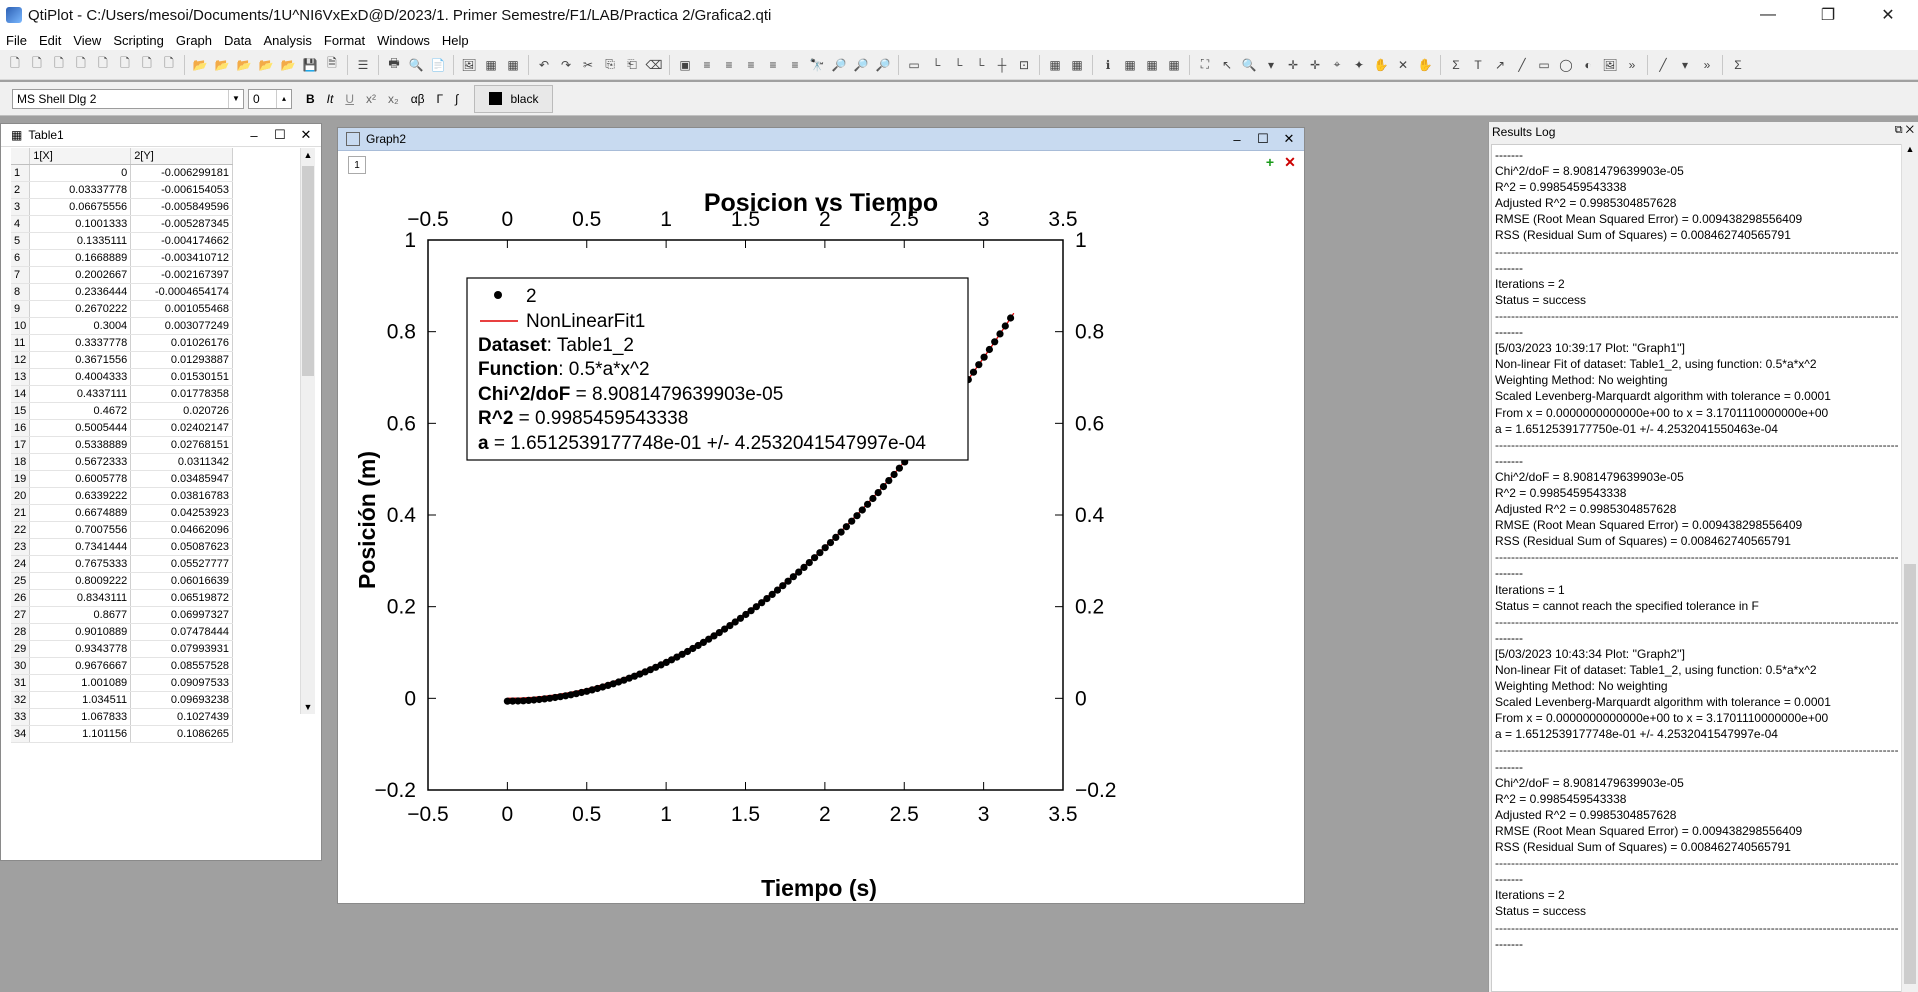  What do you see at coordinates (21, 428) in the screenshot?
I see `row-number: 16` at bounding box center [21, 428].